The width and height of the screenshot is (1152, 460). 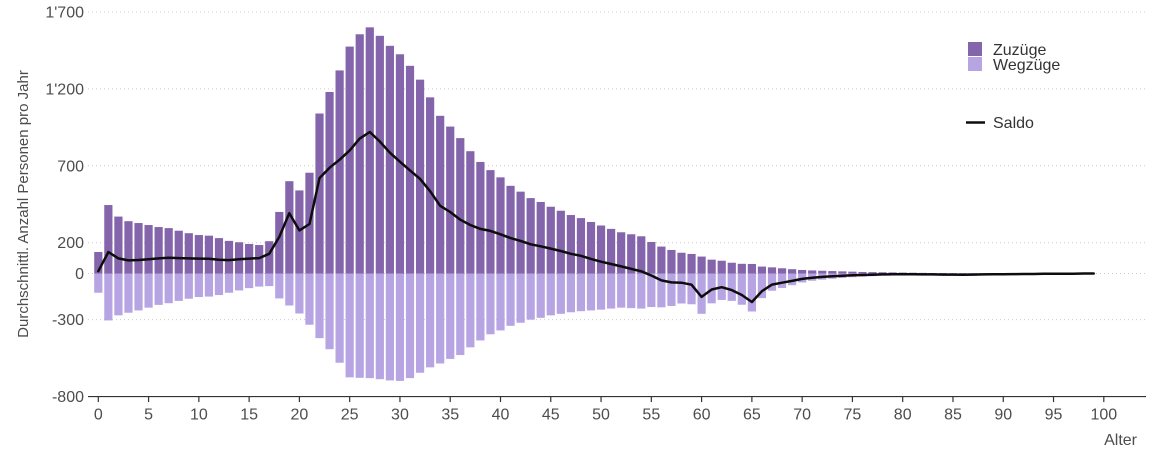 I want to click on x-tick-label: 35, so click(x=450, y=415).